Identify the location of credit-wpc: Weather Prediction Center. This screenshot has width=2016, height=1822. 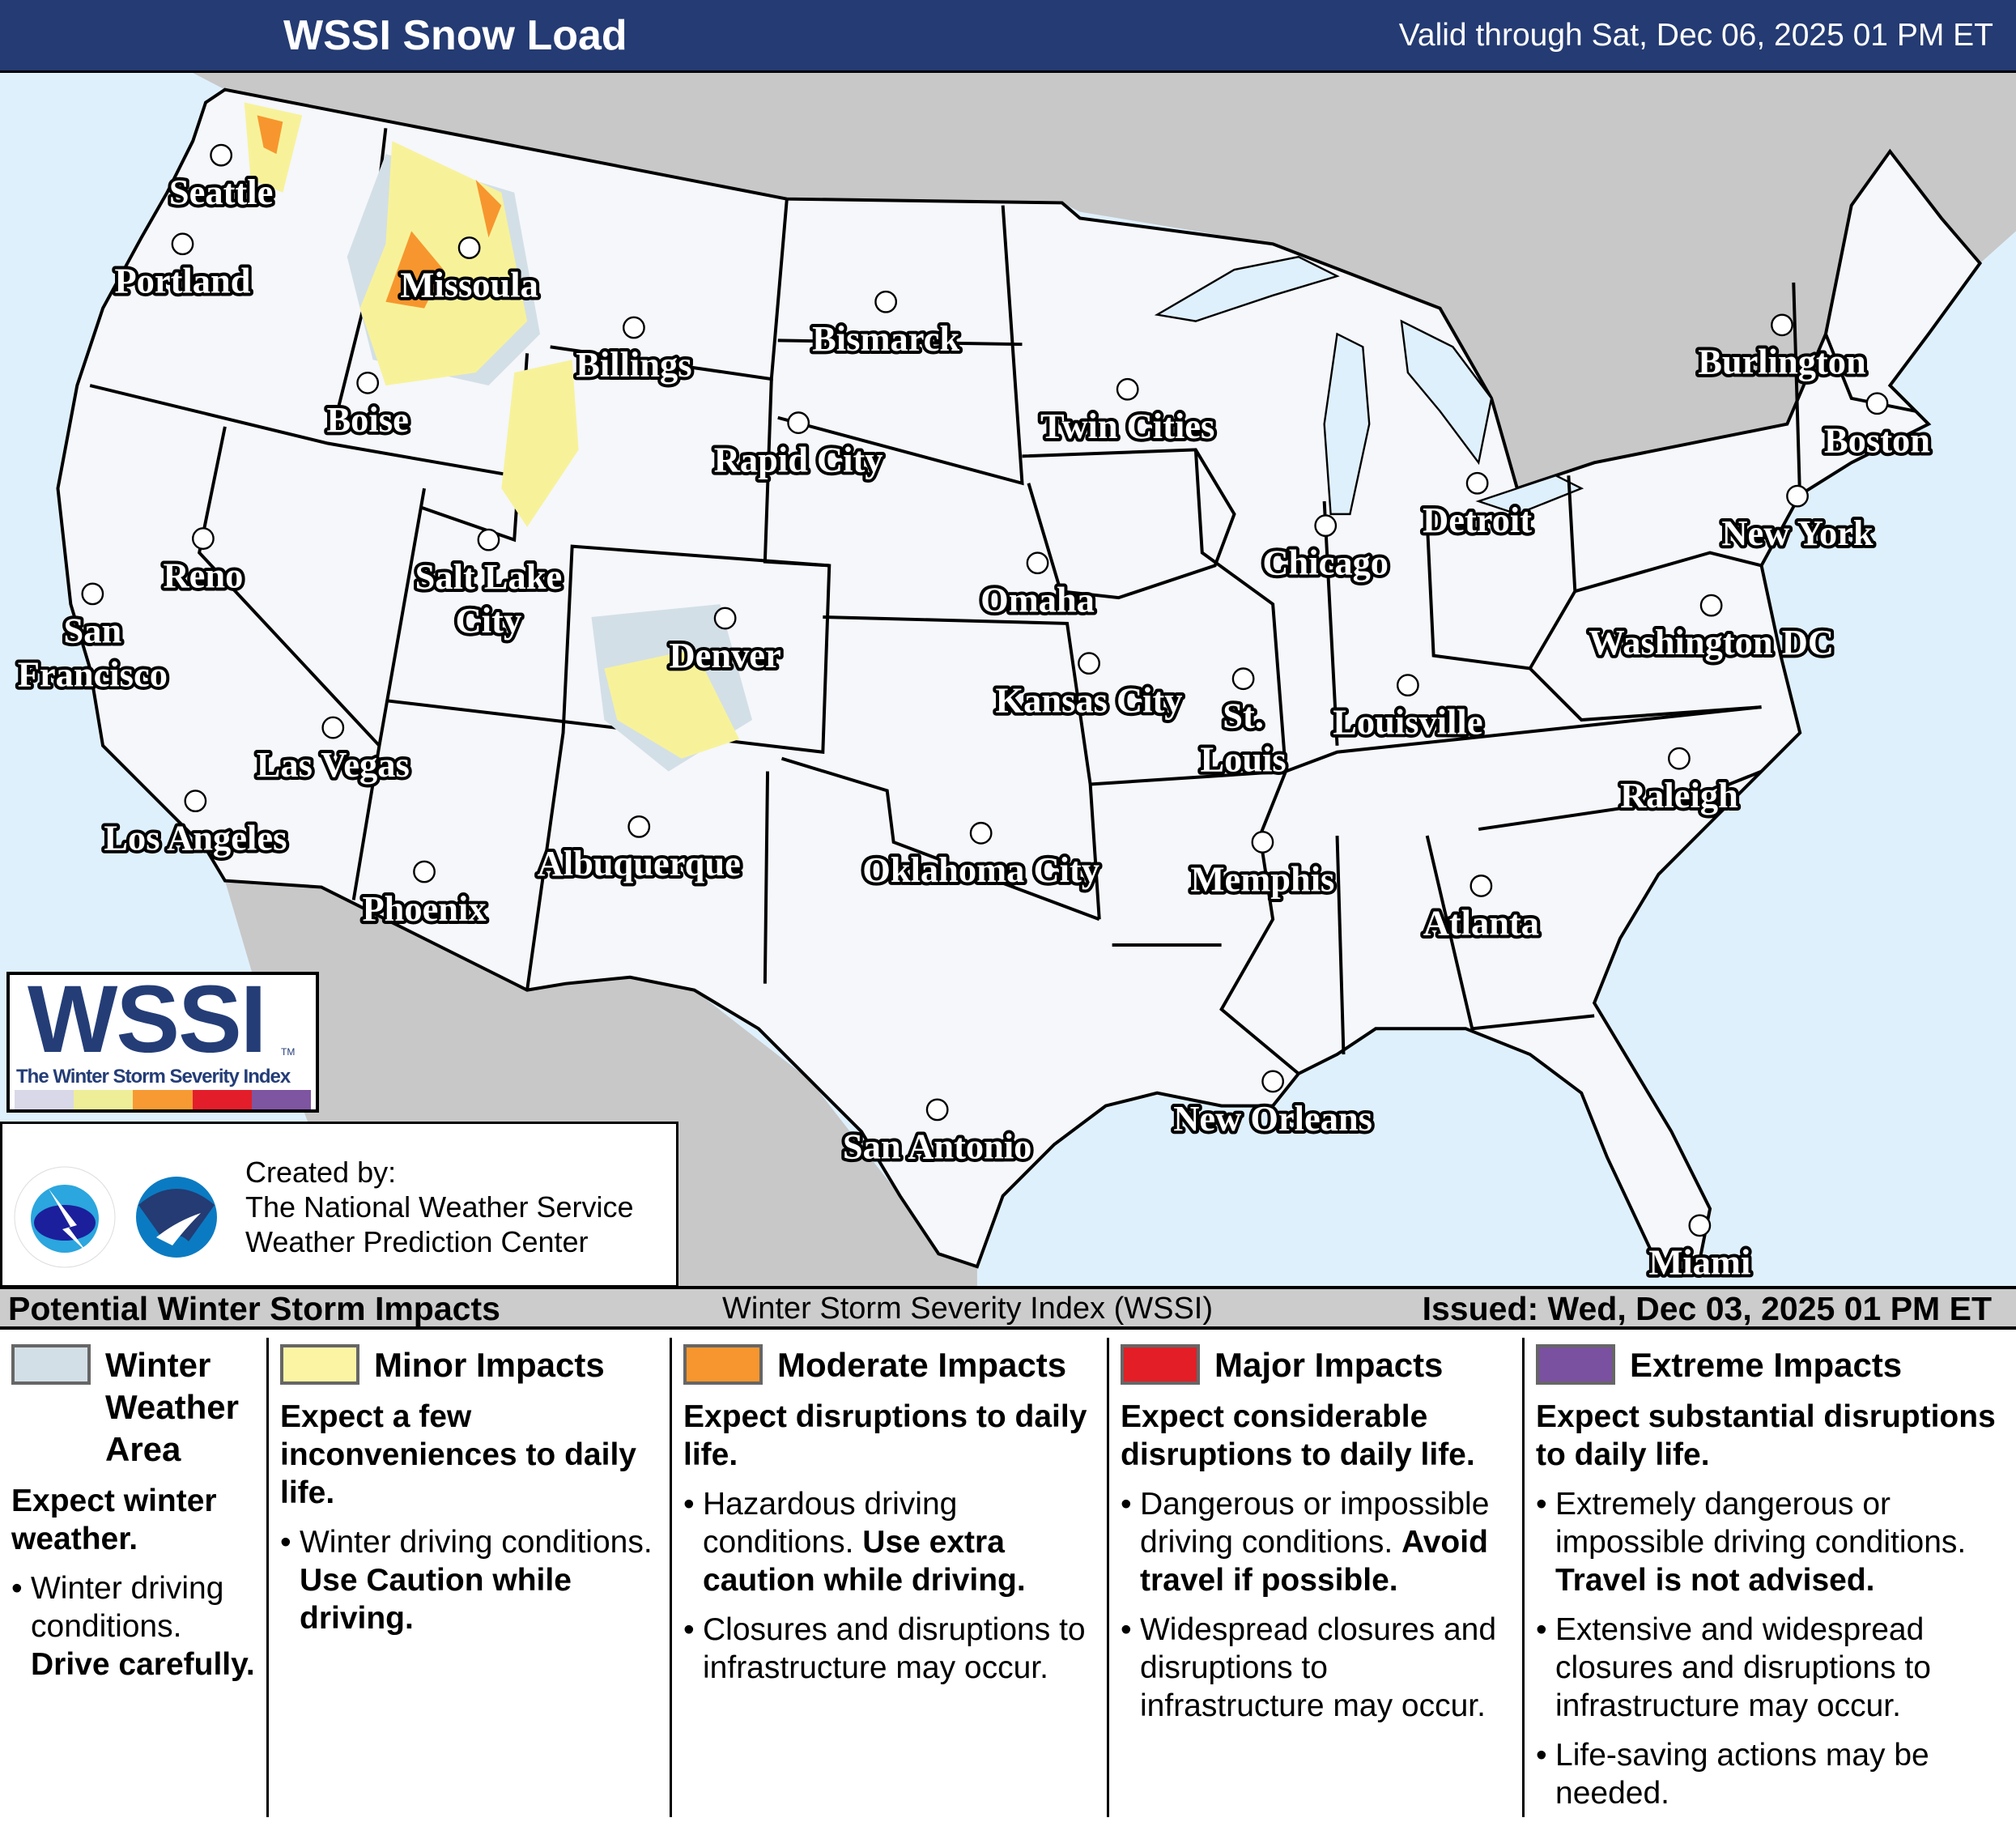
(417, 1241).